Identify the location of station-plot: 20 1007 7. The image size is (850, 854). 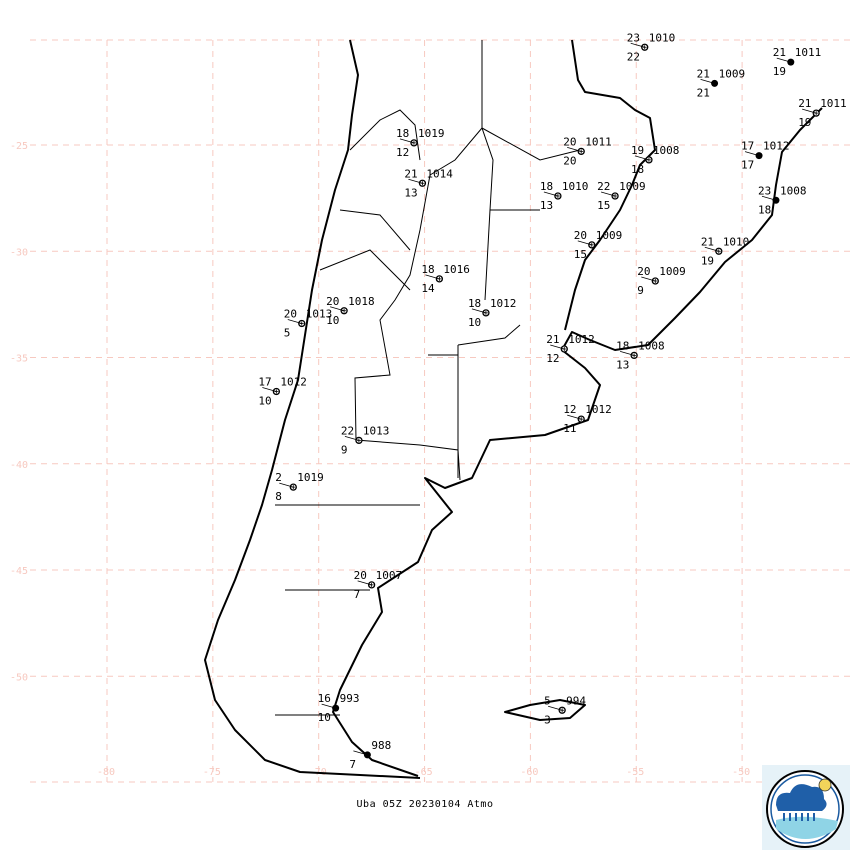
(378, 585).